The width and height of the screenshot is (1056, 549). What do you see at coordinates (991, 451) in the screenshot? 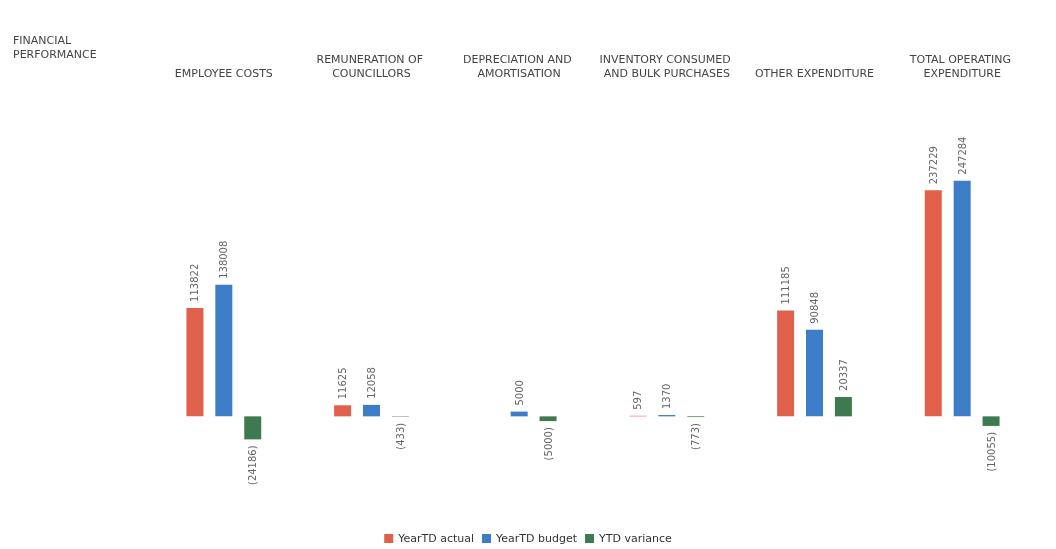
I see `data-label: (10055)` at bounding box center [991, 451].